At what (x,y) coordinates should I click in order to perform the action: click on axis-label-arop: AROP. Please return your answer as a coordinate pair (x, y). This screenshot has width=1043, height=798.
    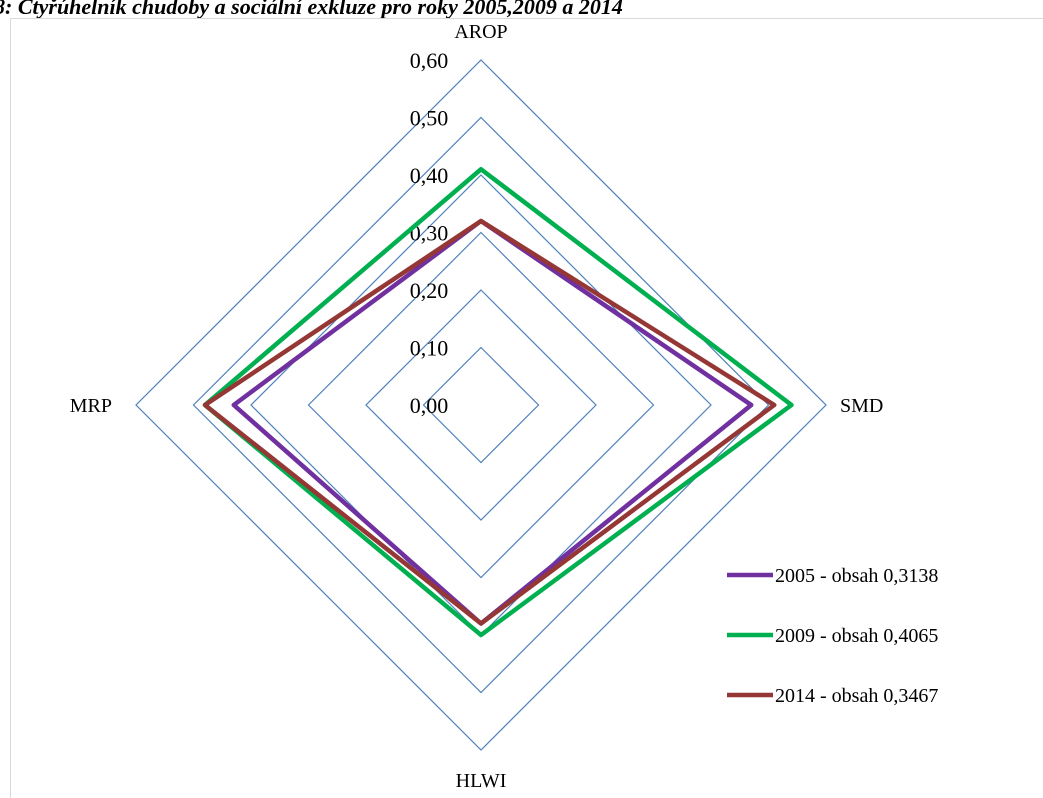
    Looking at the image, I should click on (480, 32).